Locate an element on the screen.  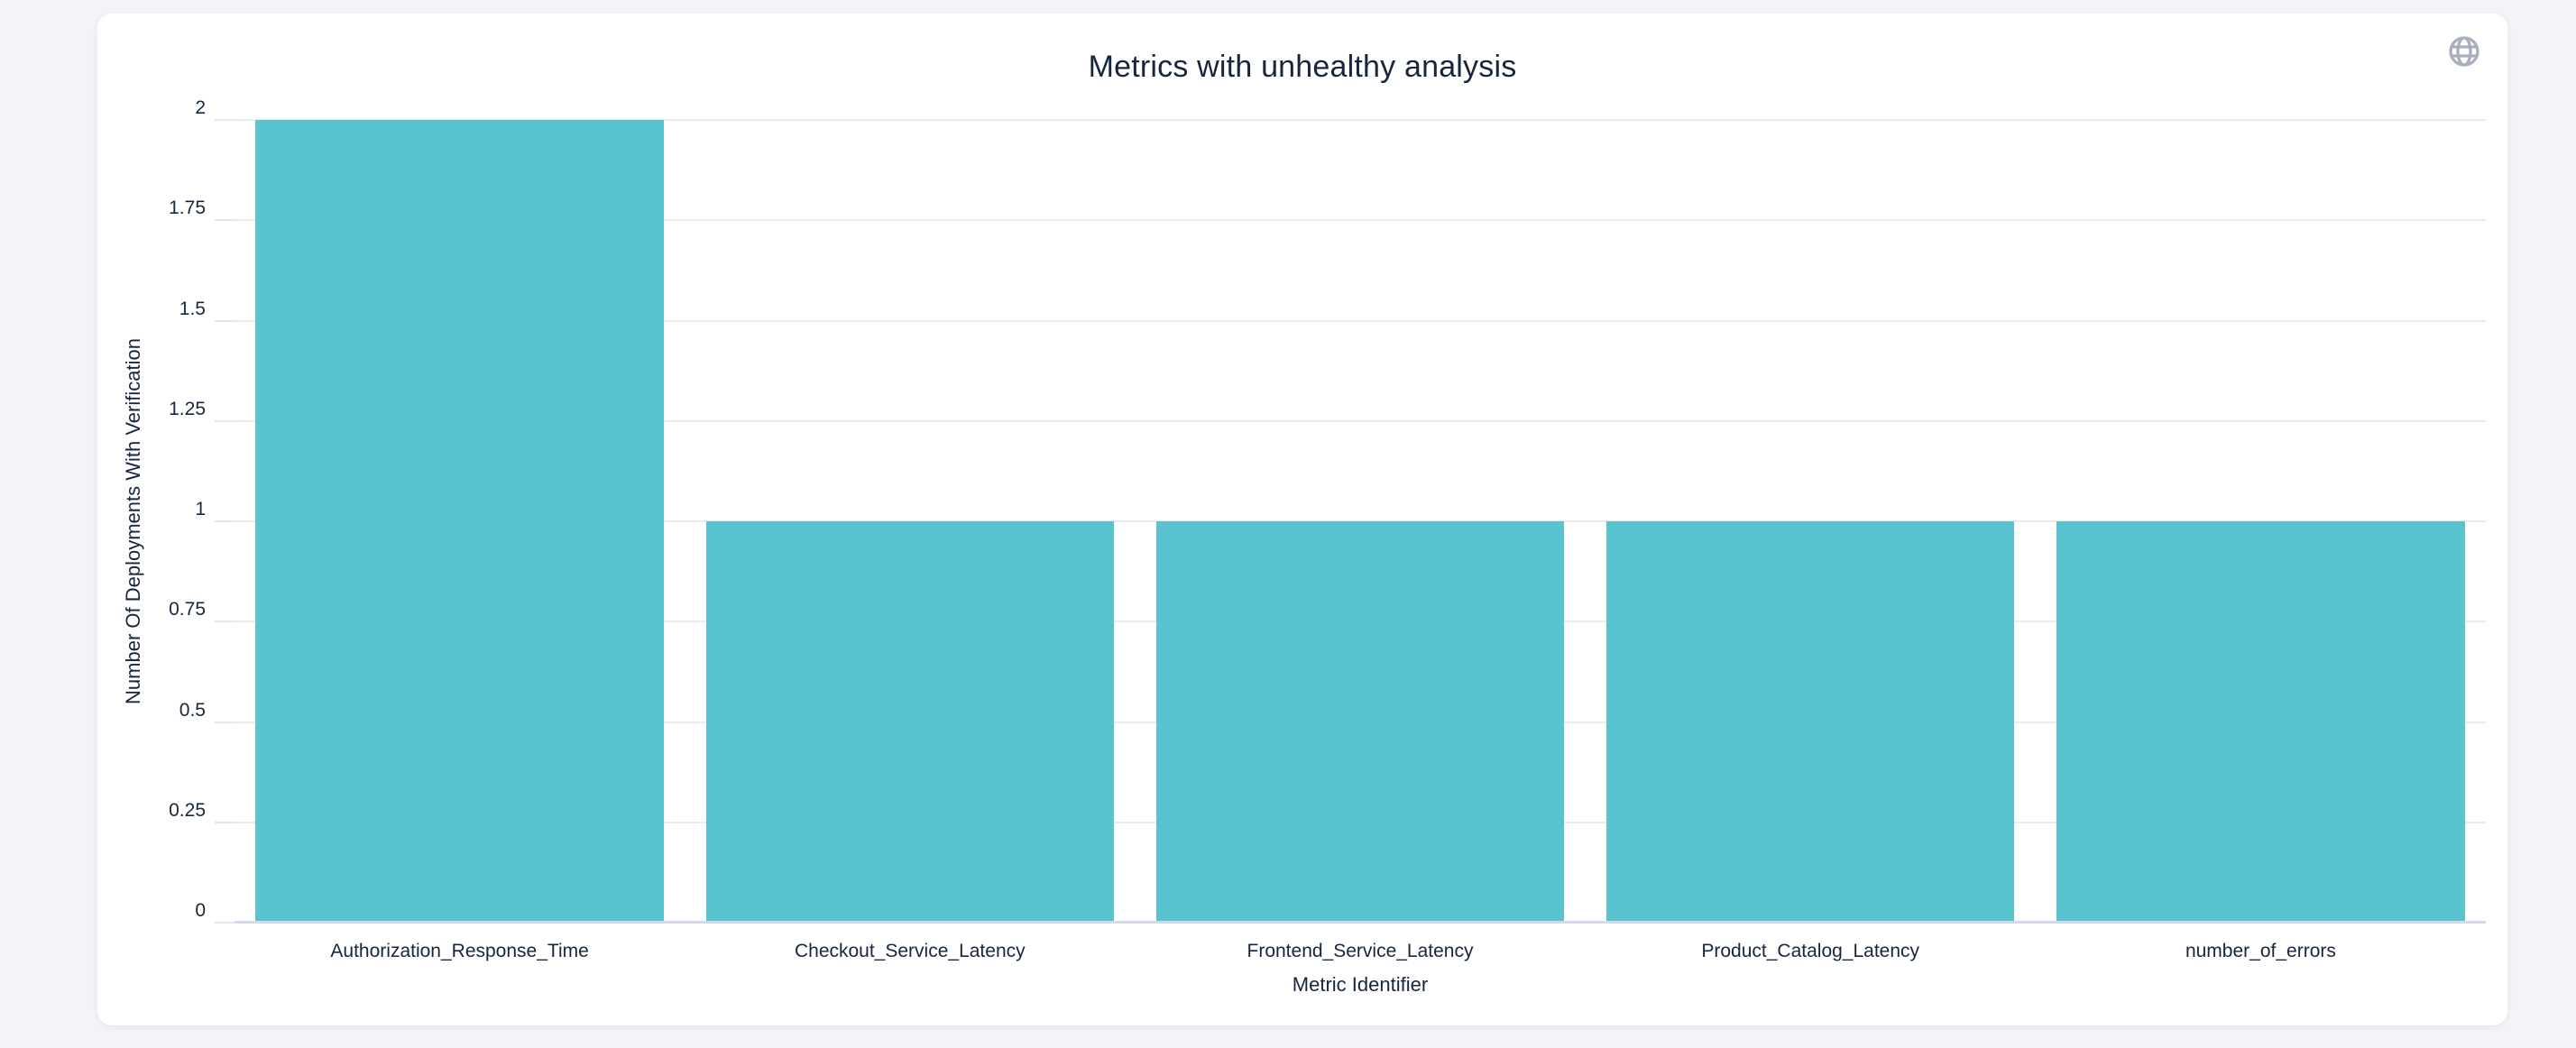
y-tick-label: 0.75 is located at coordinates (188, 610).